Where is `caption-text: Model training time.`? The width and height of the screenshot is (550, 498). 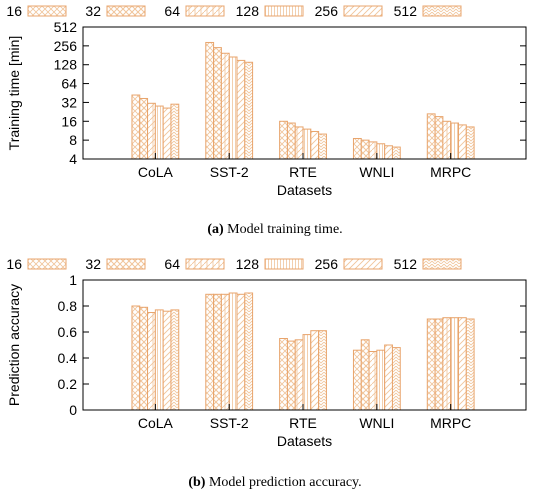
caption-text: Model training time. is located at coordinates (284, 229).